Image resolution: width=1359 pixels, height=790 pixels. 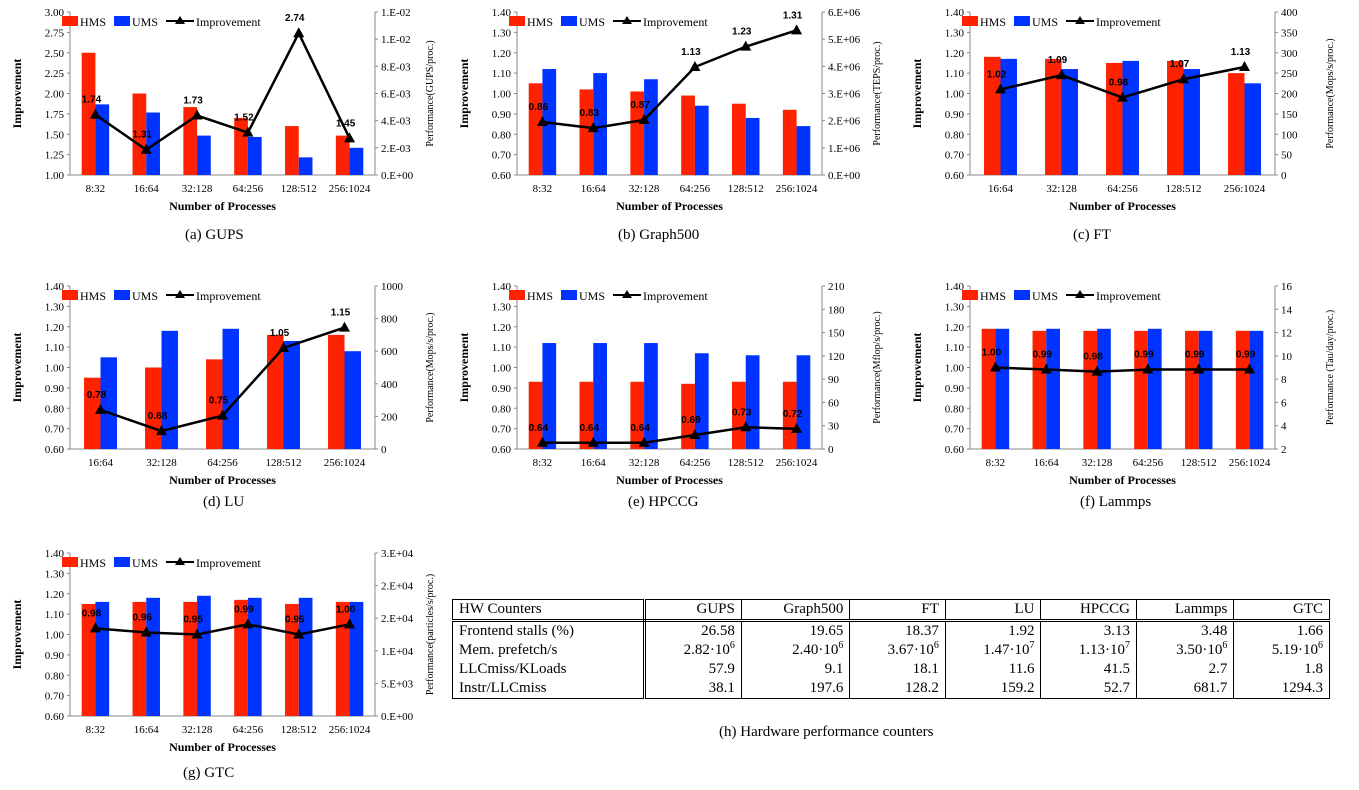 I want to click on table-cell: 197.6, so click(x=795, y=689).